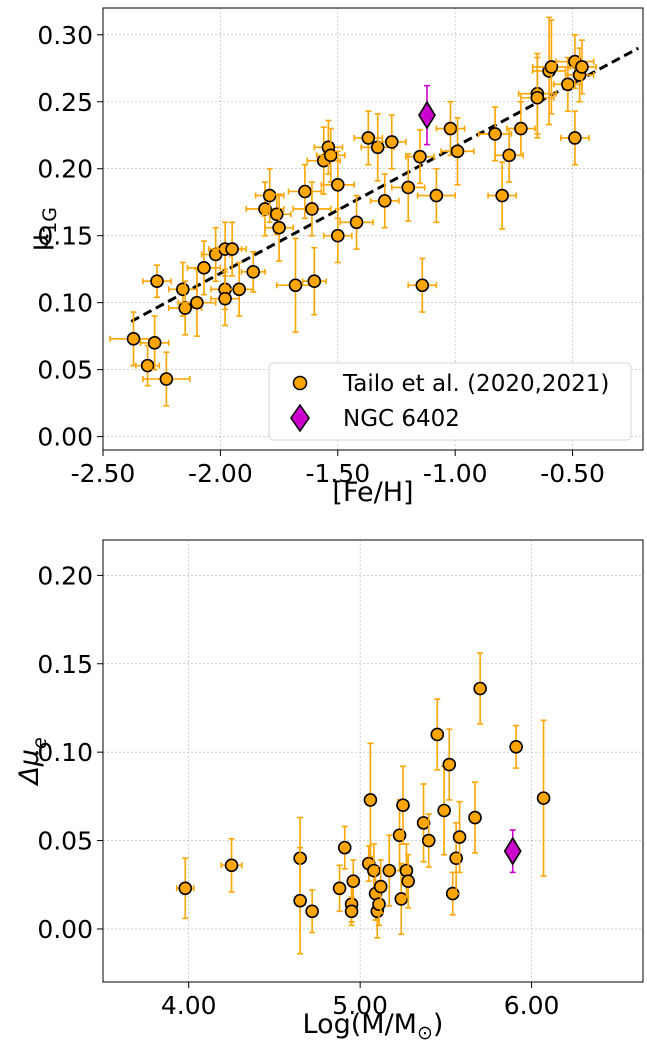 The image size is (647, 1040). Describe the element at coordinates (572, 473) in the screenshot. I see `x-tick-label: -0.50` at that location.